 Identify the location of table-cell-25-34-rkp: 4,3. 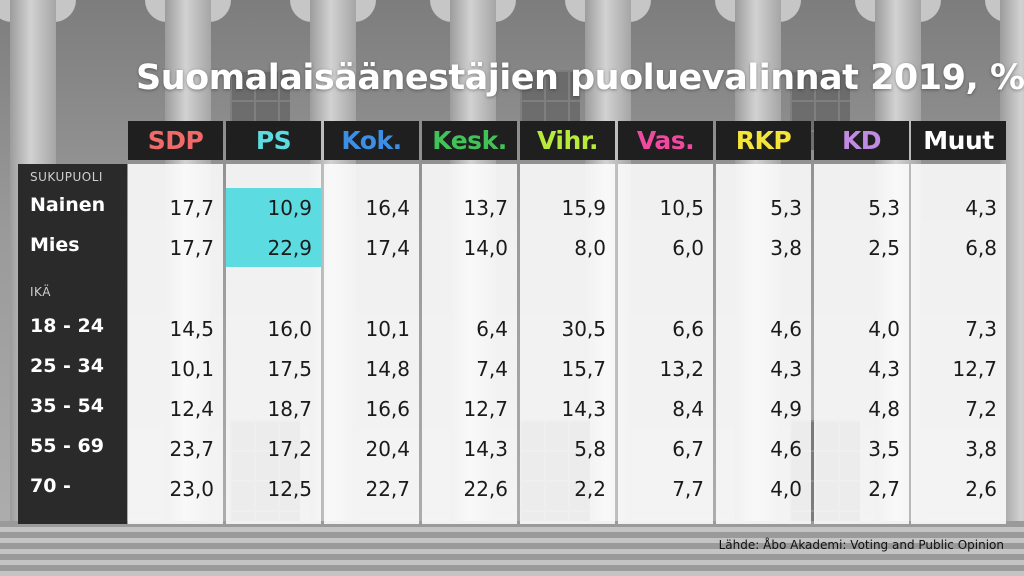
(786, 369).